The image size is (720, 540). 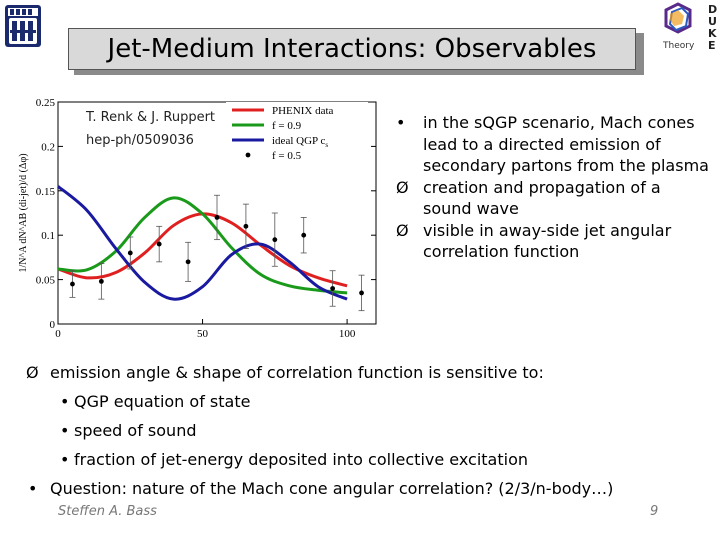 What do you see at coordinates (303, 111) in the screenshot?
I see `legend-label: PHENIX data` at bounding box center [303, 111].